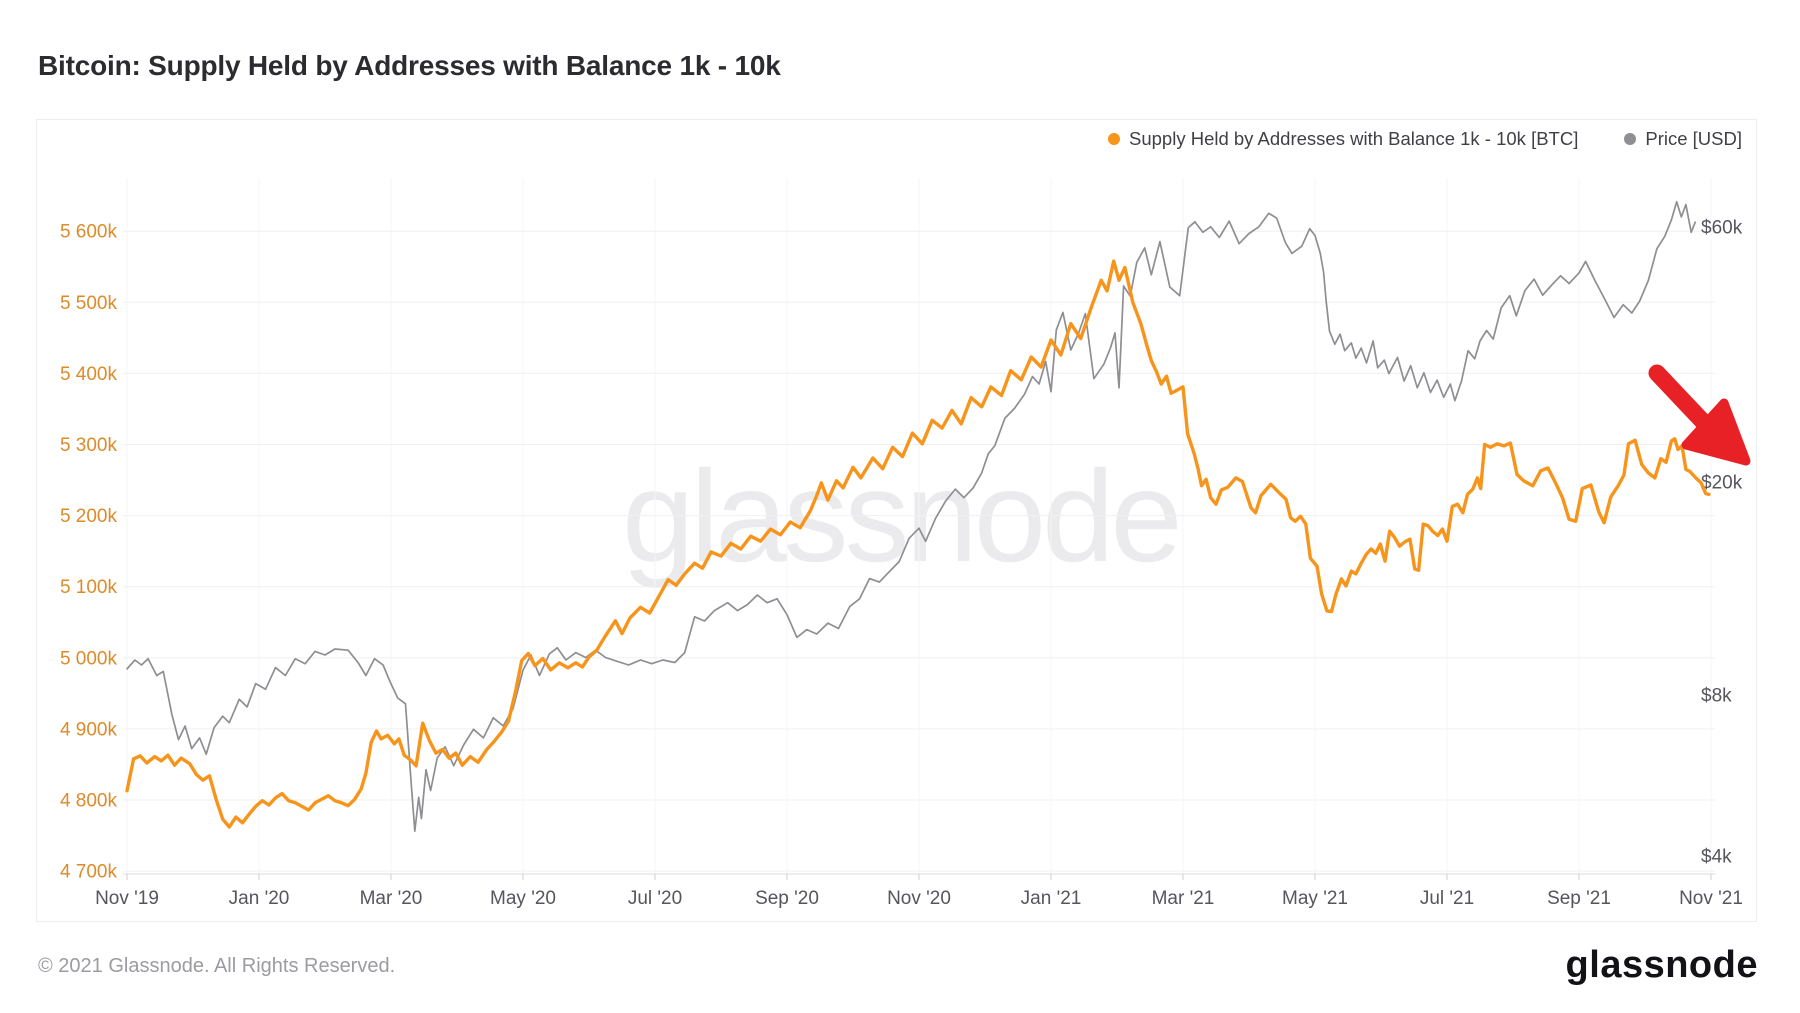 The height and width of the screenshot is (1013, 1800). Describe the element at coordinates (1051, 898) in the screenshot. I see `x-axis-tick-label: Jan '21` at that location.